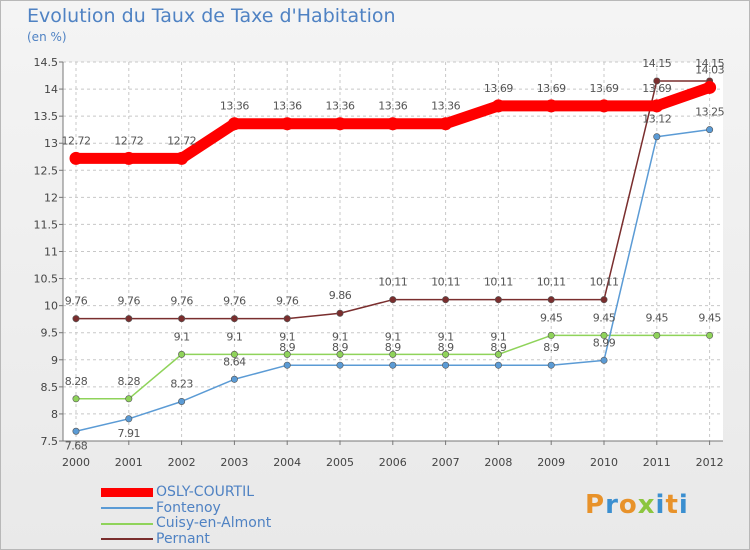  What do you see at coordinates (182, 462) in the screenshot?
I see `x-tick-label: 2002` at bounding box center [182, 462].